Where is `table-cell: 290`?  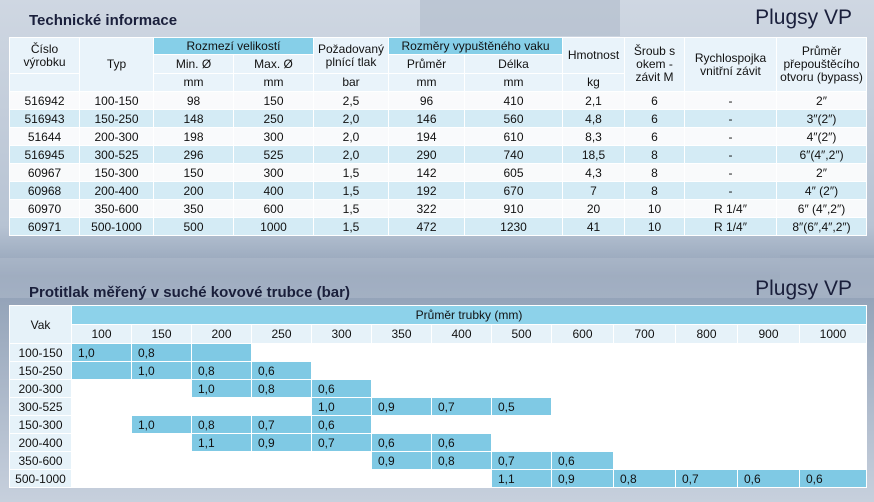 table-cell: 290 is located at coordinates (426, 154).